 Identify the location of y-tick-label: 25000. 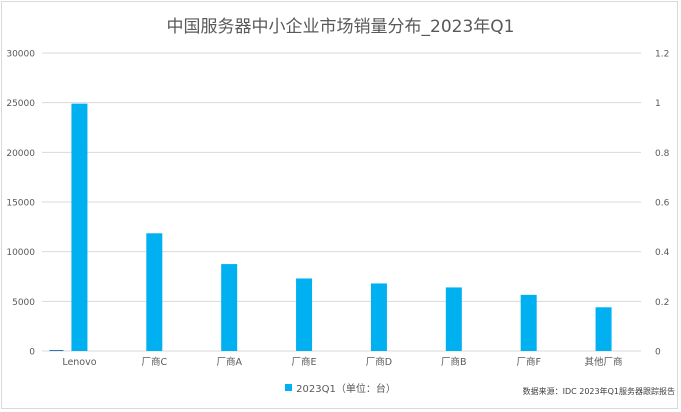
(20, 104).